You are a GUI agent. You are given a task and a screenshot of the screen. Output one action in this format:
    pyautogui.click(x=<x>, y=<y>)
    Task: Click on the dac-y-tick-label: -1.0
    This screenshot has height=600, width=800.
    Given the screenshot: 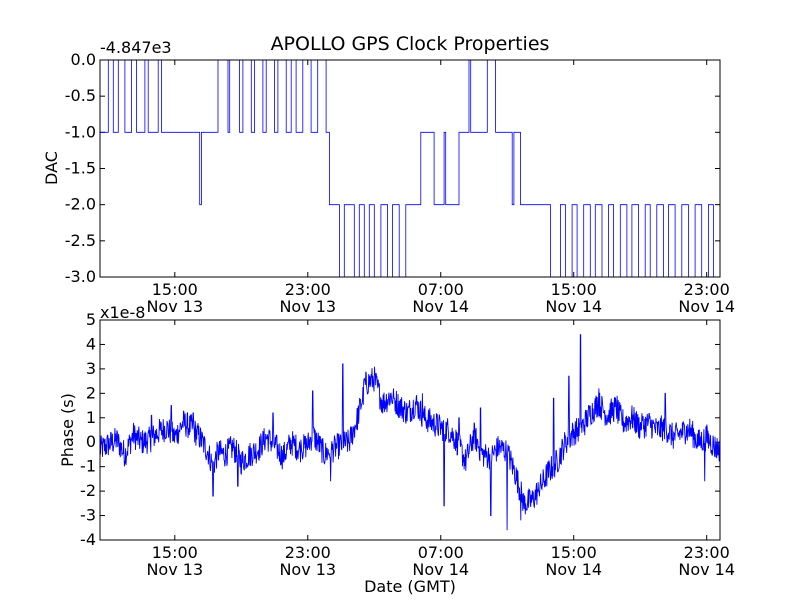 What is the action you would take?
    pyautogui.click(x=80, y=131)
    